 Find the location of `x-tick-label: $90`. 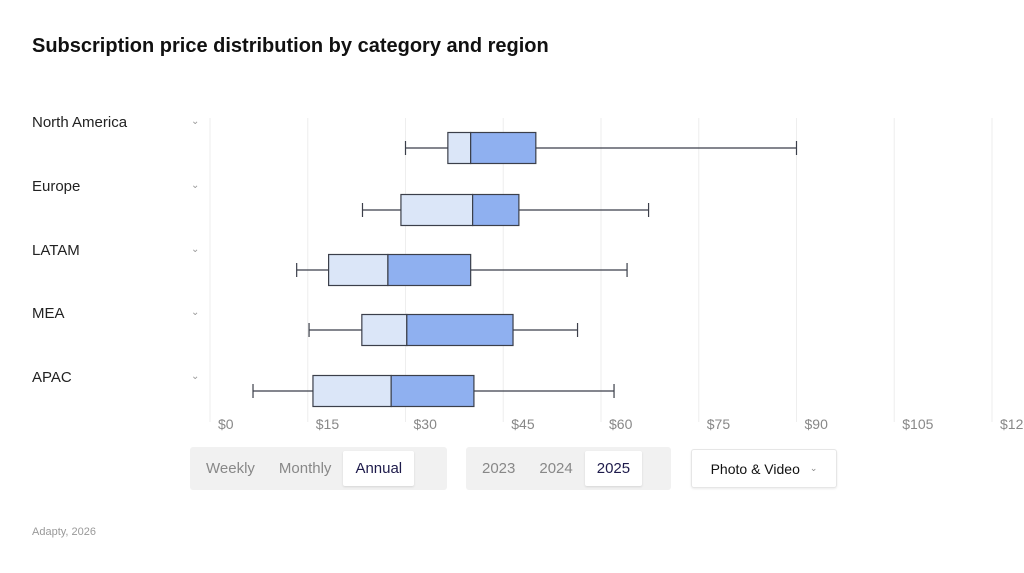

x-tick-label: $90 is located at coordinates (817, 424).